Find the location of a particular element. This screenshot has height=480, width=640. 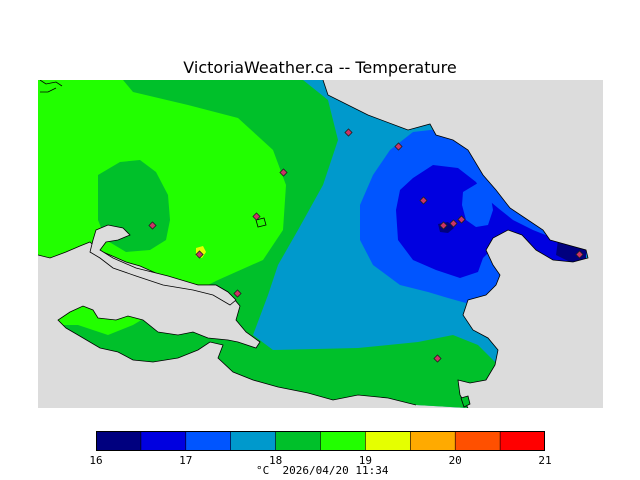

colorbar-tick-label: 17 is located at coordinates (186, 460).